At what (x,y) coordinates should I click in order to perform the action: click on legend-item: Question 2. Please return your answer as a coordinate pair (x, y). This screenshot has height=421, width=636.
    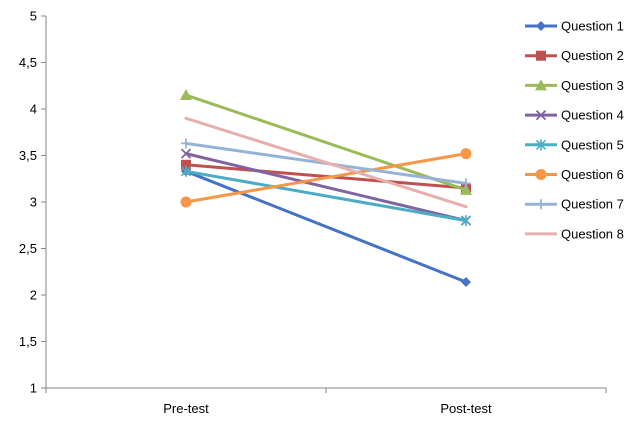
    Looking at the image, I should click on (574, 55).